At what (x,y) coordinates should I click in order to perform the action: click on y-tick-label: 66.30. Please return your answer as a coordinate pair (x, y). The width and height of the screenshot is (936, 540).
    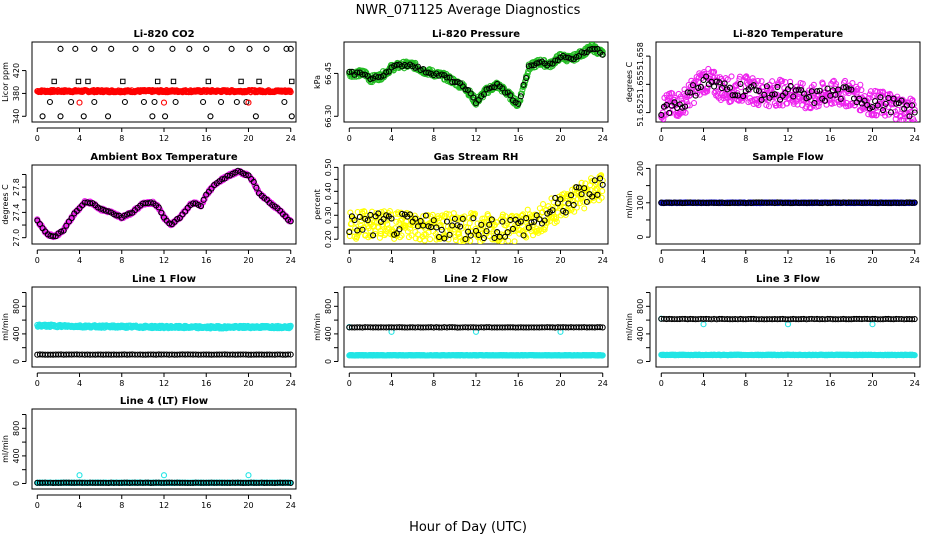
    Looking at the image, I should click on (328, 116).